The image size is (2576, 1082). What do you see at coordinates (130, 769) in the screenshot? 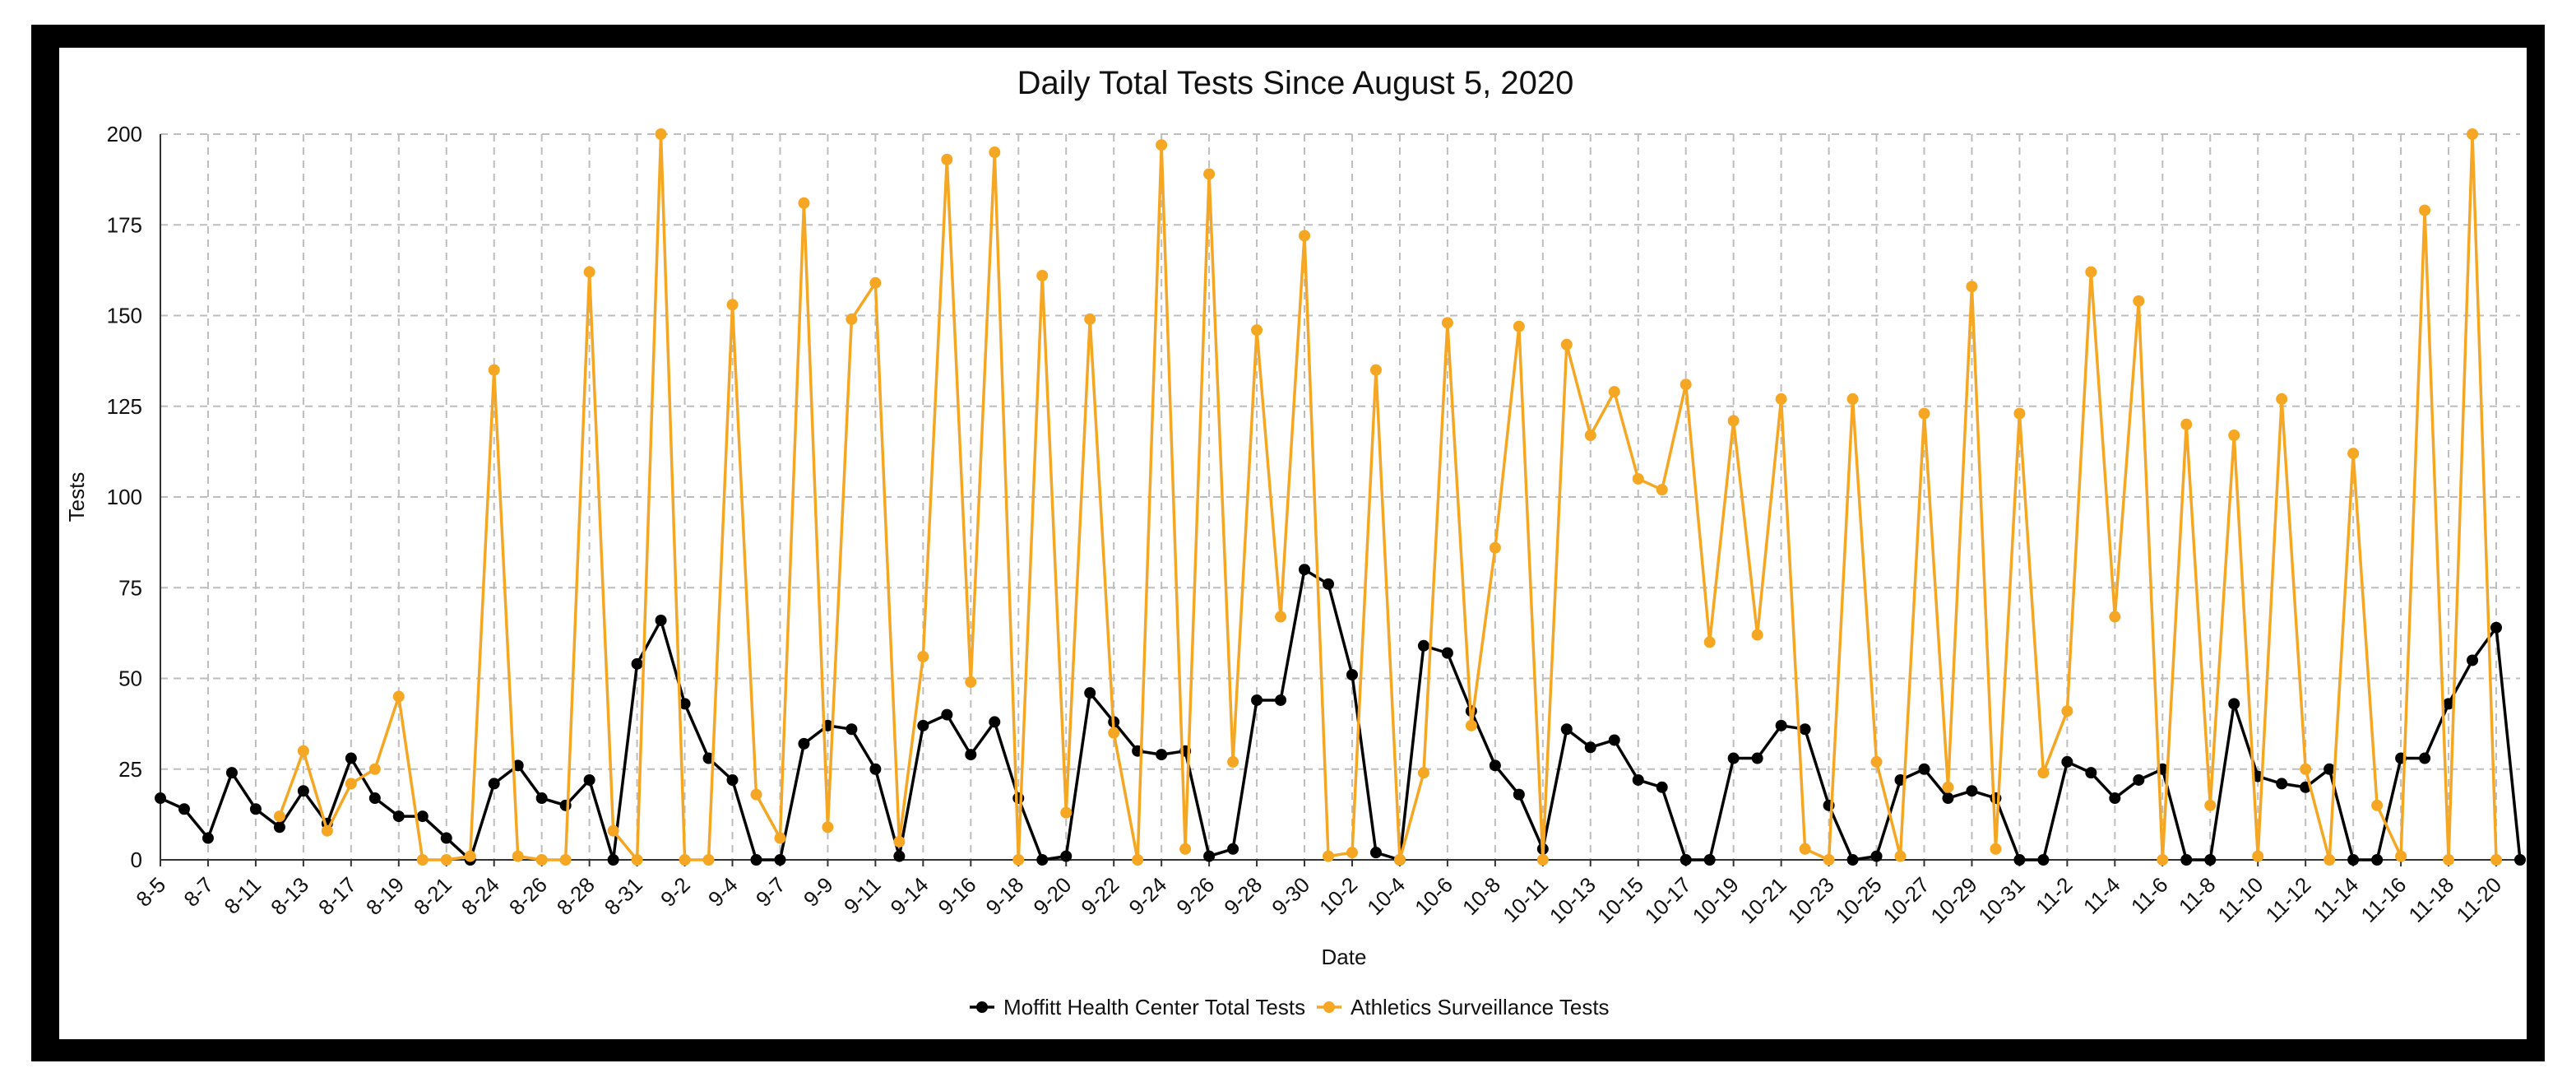
I see `y-tick-label: 25` at bounding box center [130, 769].